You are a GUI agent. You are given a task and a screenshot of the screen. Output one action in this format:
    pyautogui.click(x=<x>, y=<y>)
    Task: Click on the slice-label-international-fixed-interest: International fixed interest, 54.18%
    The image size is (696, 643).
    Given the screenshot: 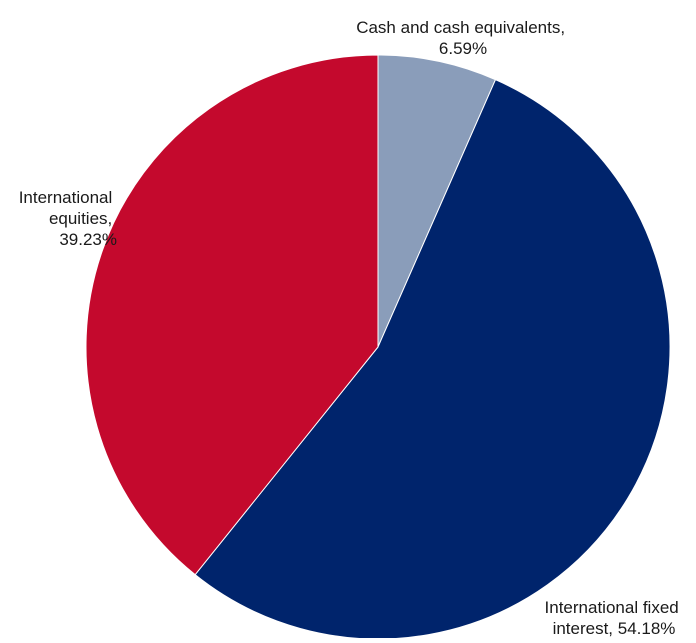 What is the action you would take?
    pyautogui.click(x=614, y=618)
    